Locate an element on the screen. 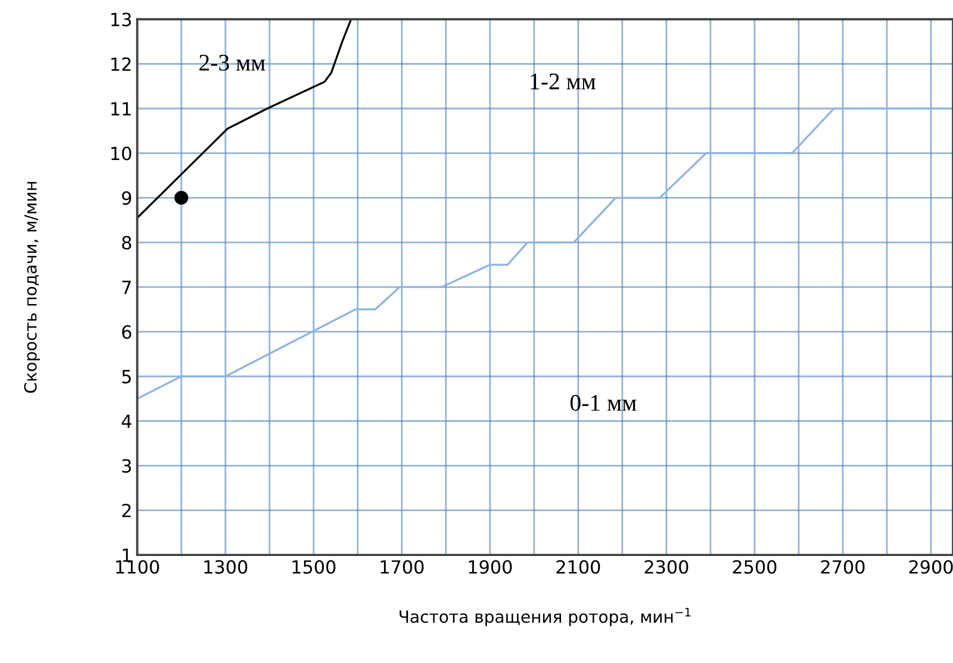 The image size is (953, 663). x-tick-label: 1900 is located at coordinates (490, 567).